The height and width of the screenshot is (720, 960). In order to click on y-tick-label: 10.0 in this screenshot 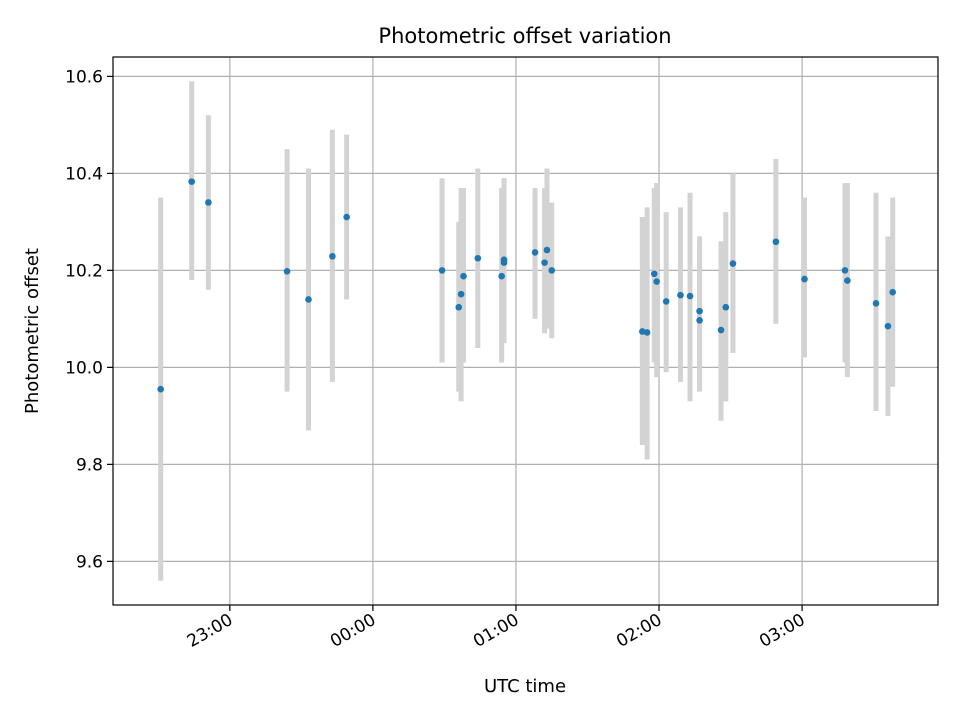, I will do `click(84, 368)`.